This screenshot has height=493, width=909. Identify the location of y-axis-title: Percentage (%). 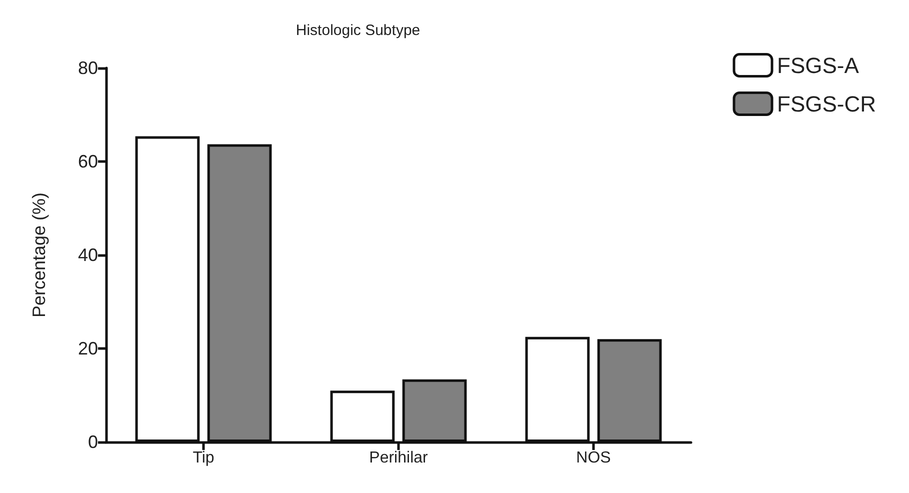
(39, 255).